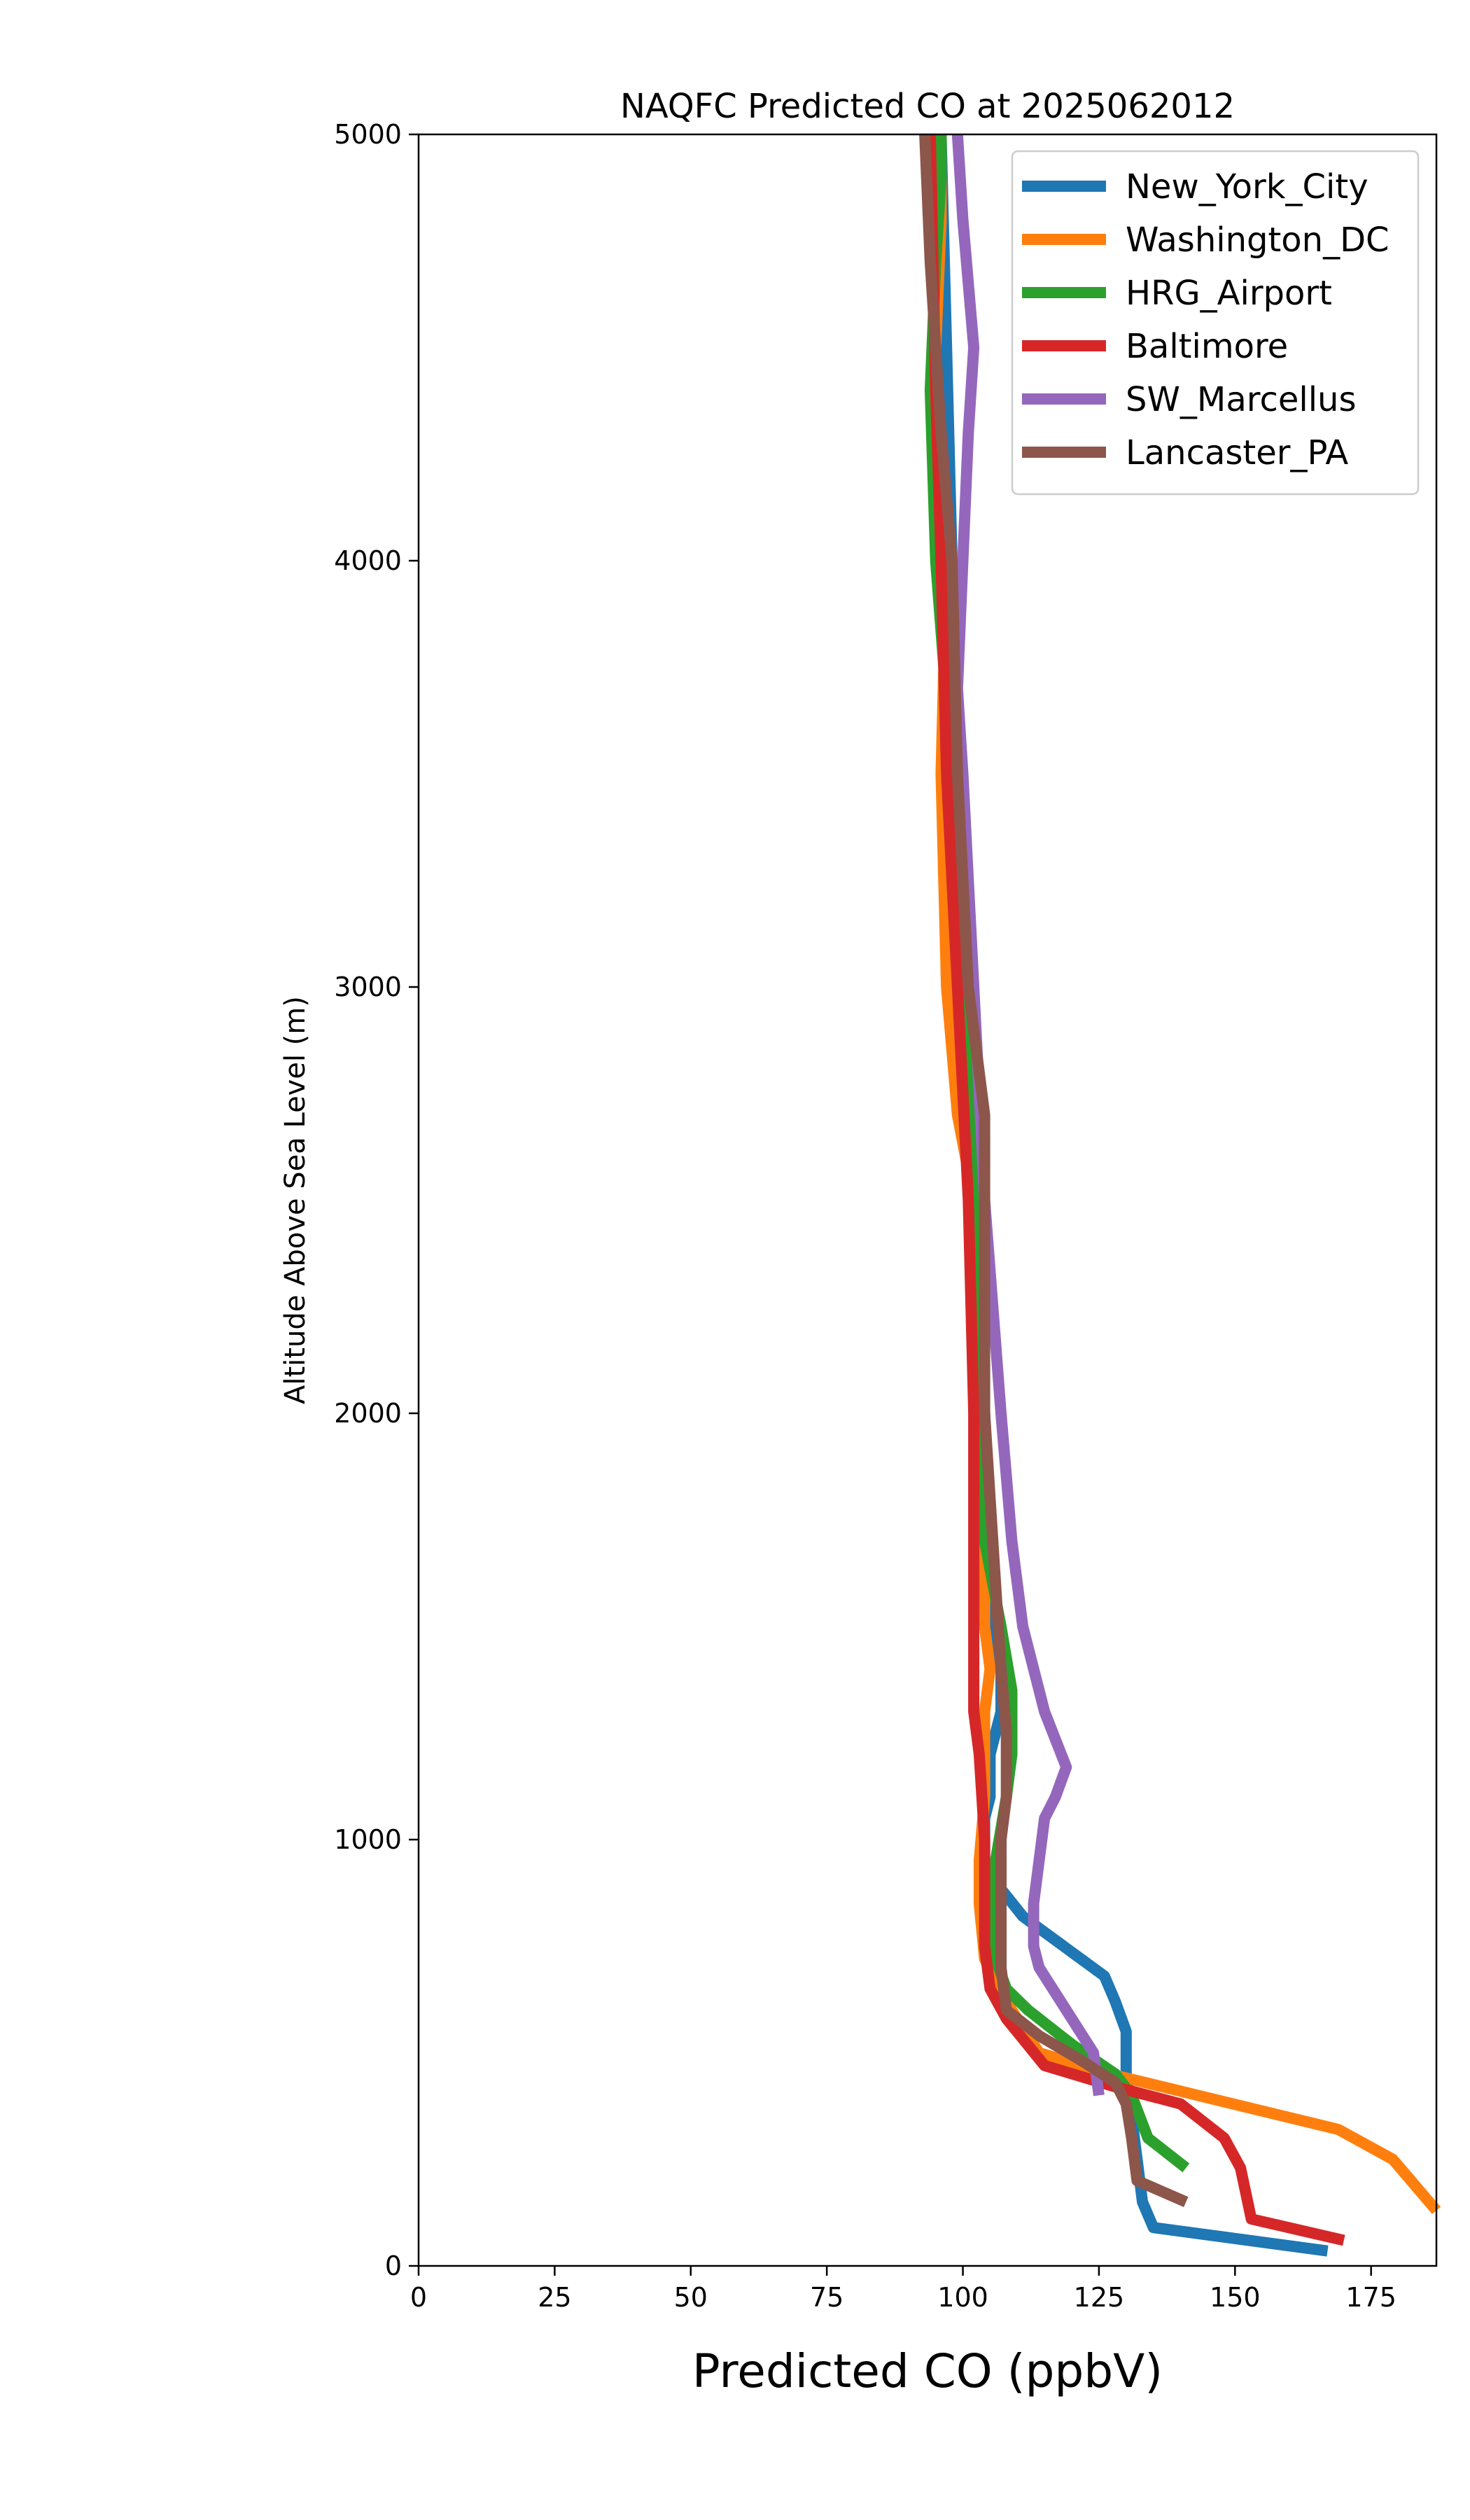 The image size is (1470, 2520). I want to click on x-tick-label: 75, so click(827, 2297).